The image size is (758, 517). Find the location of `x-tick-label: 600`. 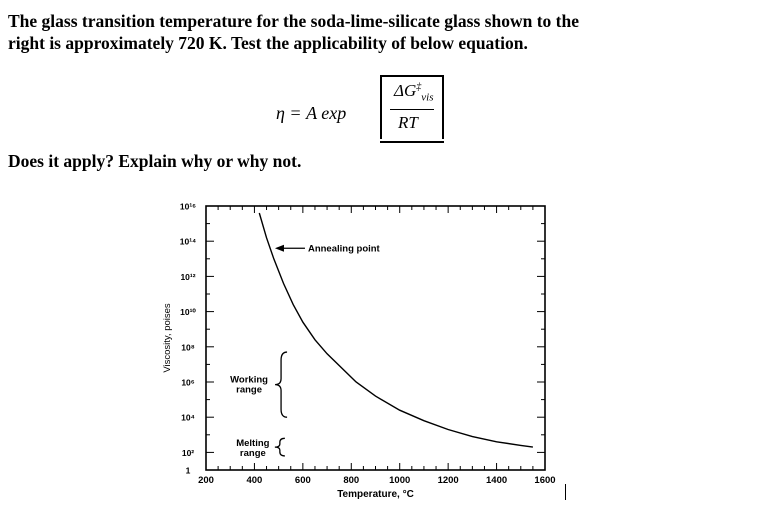

x-tick-label: 600 is located at coordinates (303, 480).